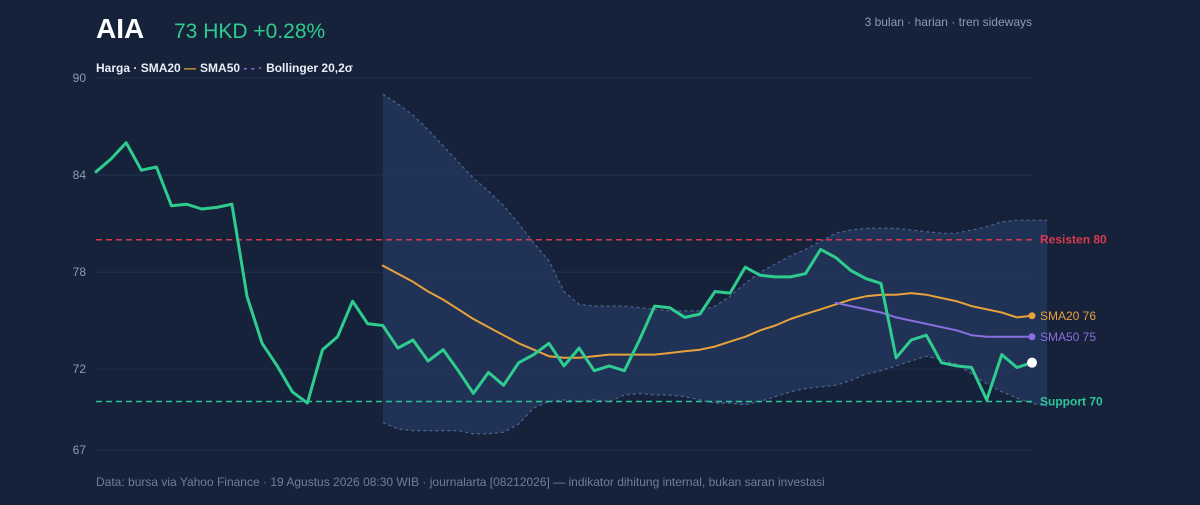  I want to click on y-tick-label: 78, so click(80, 272).